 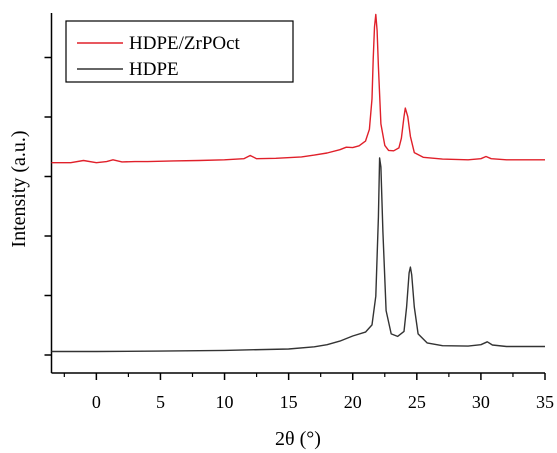 What do you see at coordinates (185, 43) in the screenshot?
I see `legend-label-hdpe-zrpoct: HDPE/ZrPOct` at bounding box center [185, 43].